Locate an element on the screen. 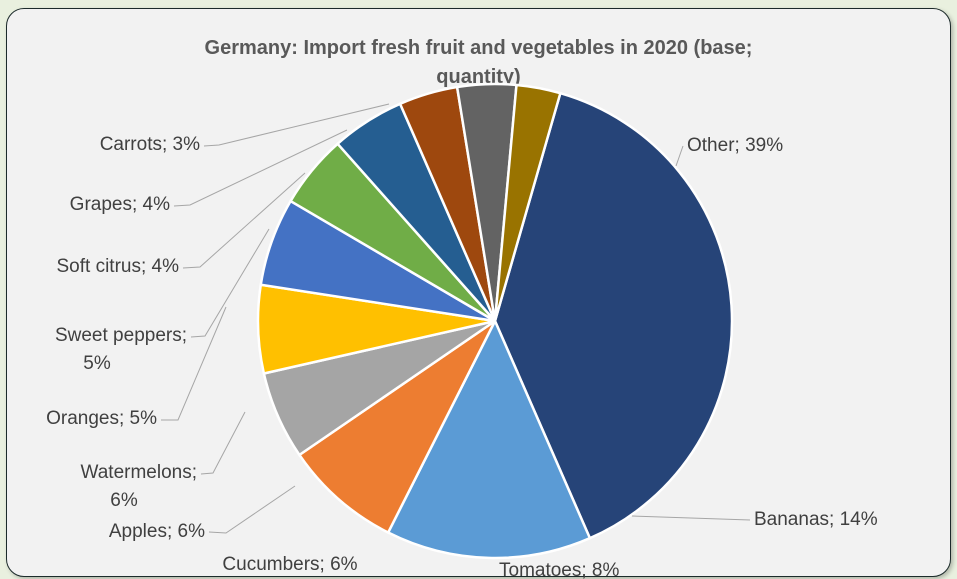 The width and height of the screenshot is (957, 579). data-label-cucumbers: Cucumbers; 6% is located at coordinates (289, 564).